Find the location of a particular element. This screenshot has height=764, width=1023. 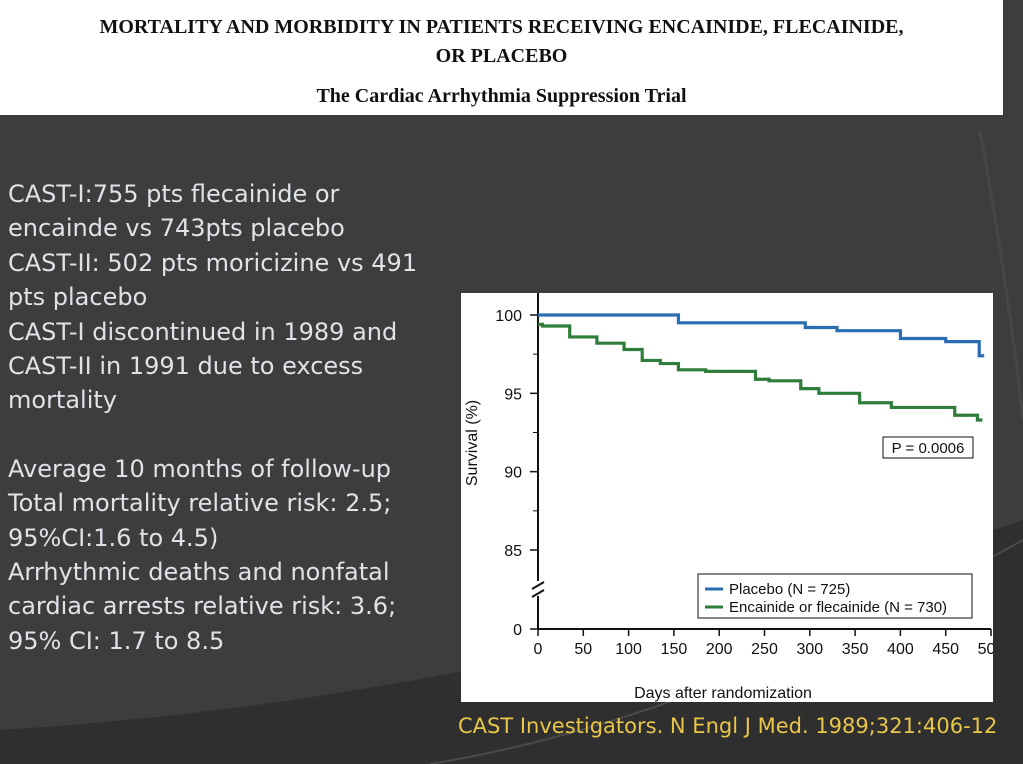

bullet-line: 95% CI: 1.7 to 8.5 is located at coordinates (116, 640).